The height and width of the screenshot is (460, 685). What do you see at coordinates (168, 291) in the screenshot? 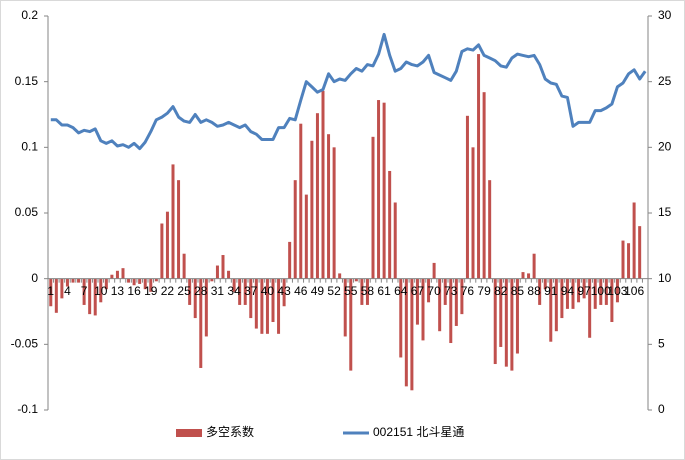
I see `x-tick-label: 22` at bounding box center [168, 291].